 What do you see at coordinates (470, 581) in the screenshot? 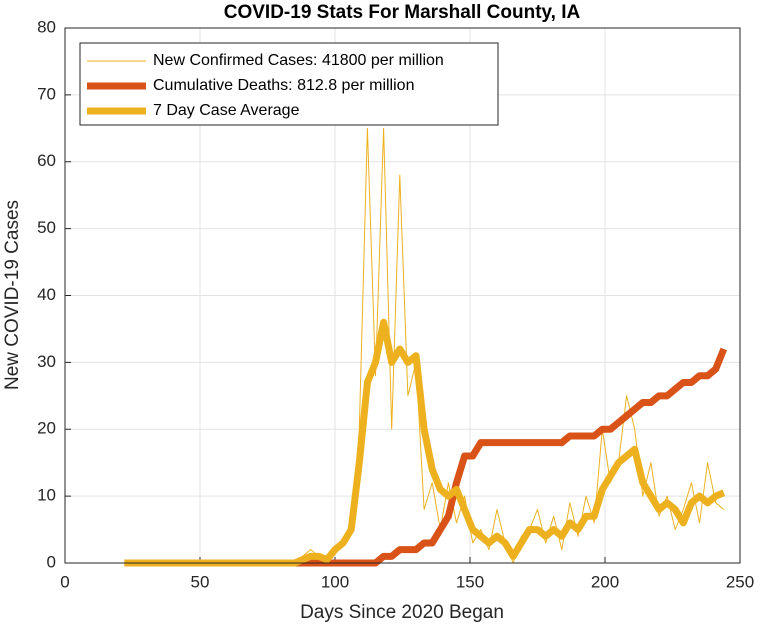
I see `x-tick-label: 150` at bounding box center [470, 581].